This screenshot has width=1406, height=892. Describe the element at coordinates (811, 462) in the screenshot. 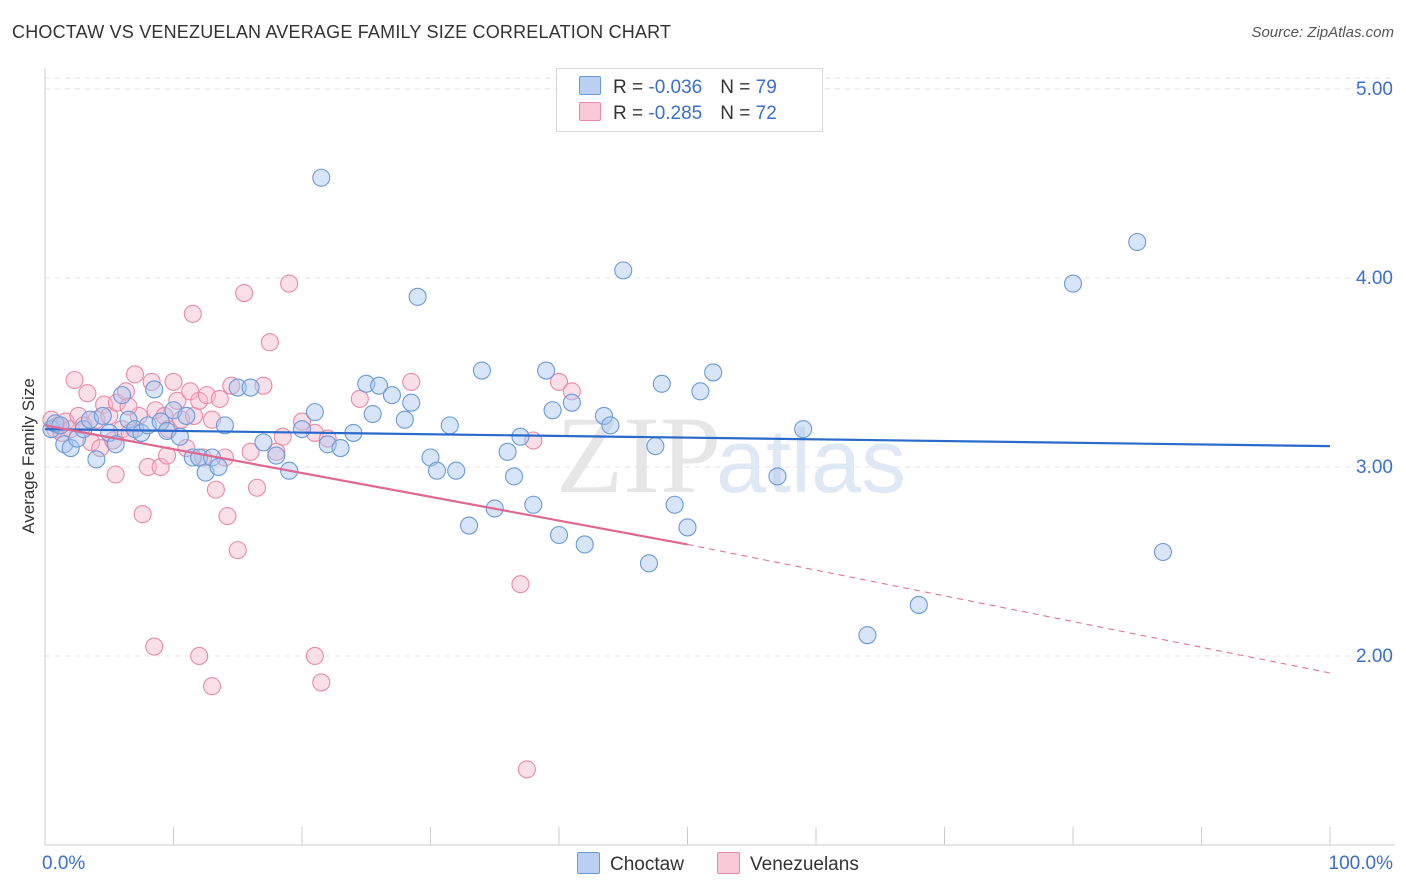

I see `watermark-atlas: atlas` at that location.